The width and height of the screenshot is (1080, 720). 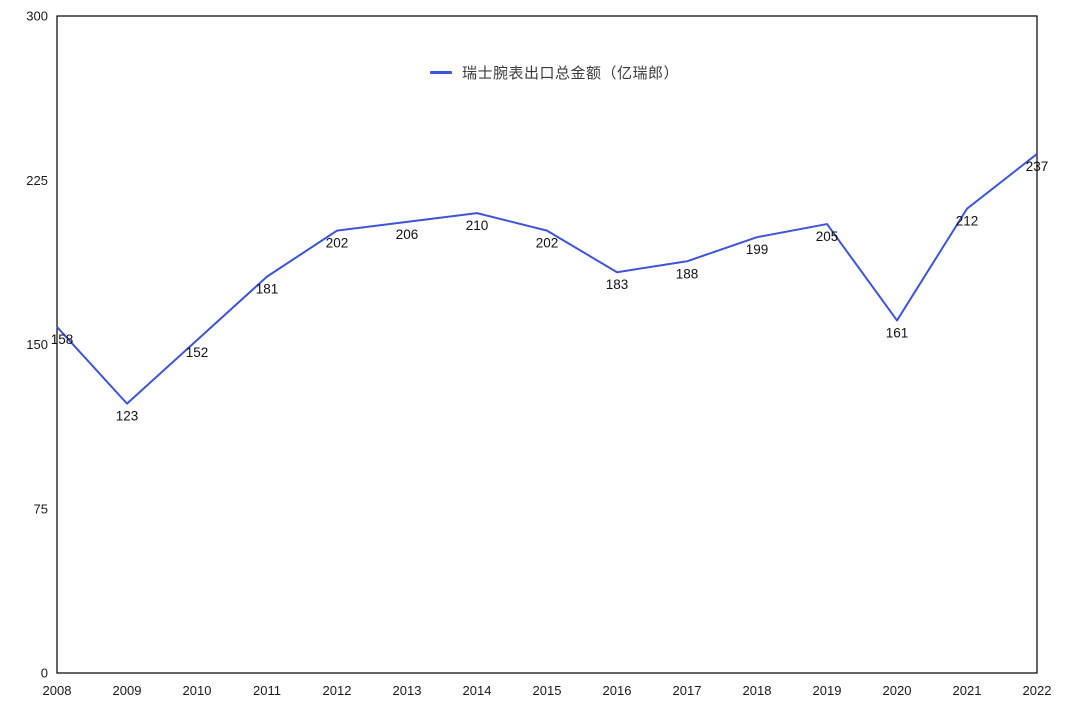 What do you see at coordinates (127, 416) in the screenshot?
I see `point-label: 123` at bounding box center [127, 416].